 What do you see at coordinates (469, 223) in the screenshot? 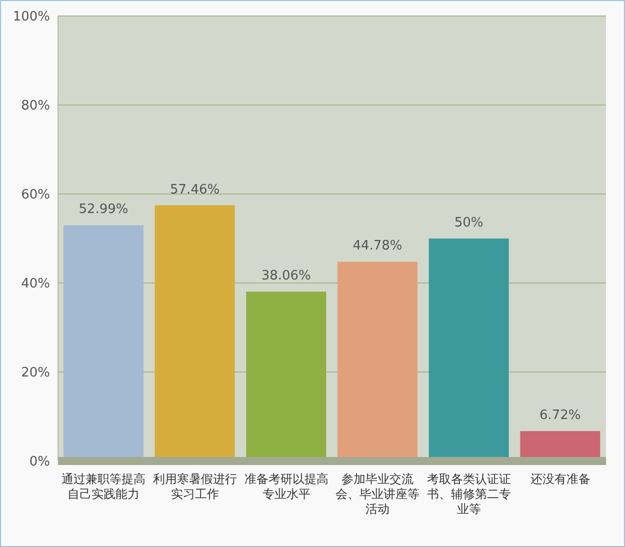
I see `data-label: 50%` at bounding box center [469, 223].